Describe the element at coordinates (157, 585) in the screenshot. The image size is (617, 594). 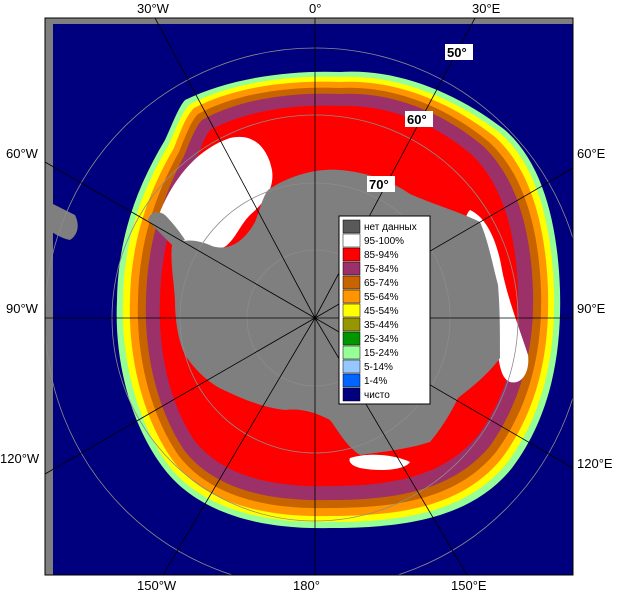
I see `lon-label-150w: 150°W` at that location.